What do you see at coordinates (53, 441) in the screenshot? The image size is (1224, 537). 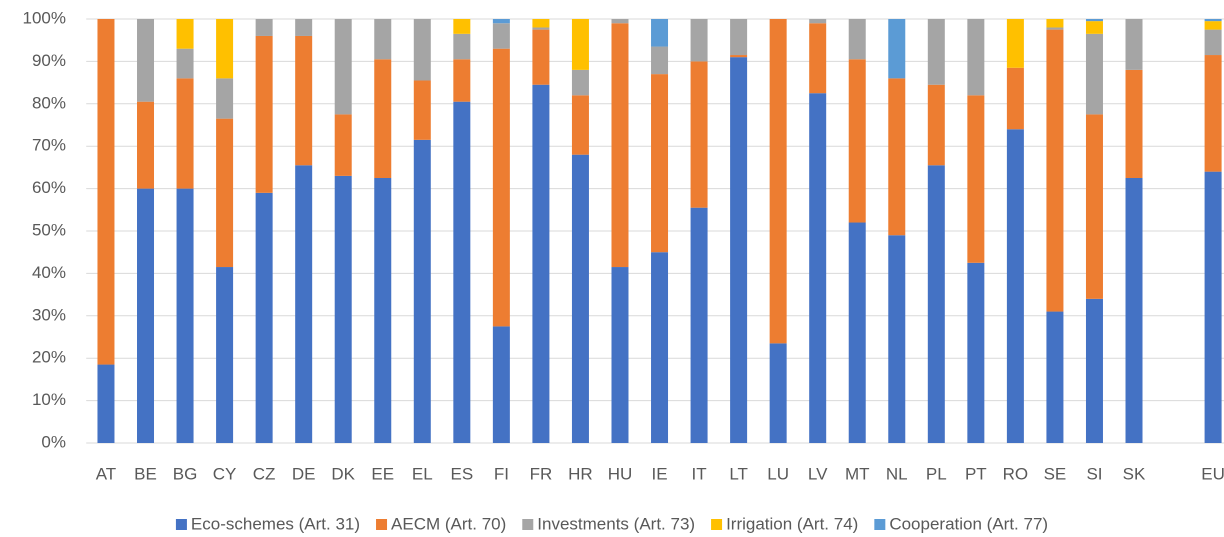 I see `y-tick-label: 0%` at bounding box center [53, 441].